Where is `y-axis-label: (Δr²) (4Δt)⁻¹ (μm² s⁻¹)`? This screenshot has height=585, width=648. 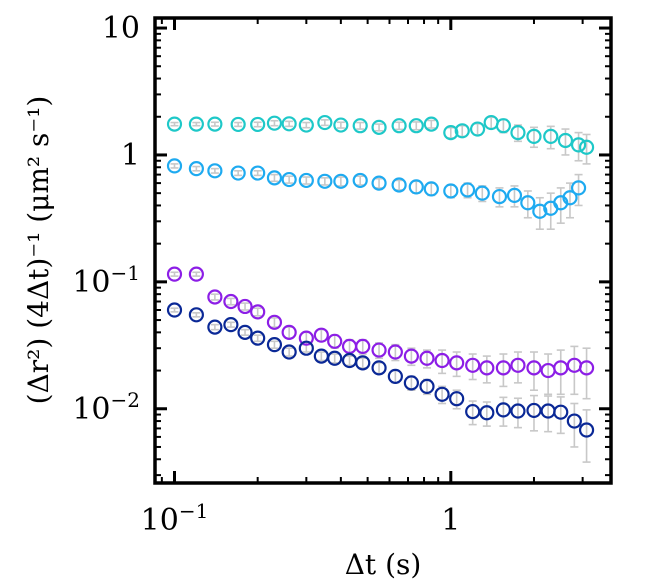 y-axis-label: (Δr²) (4Δt)⁻¹ (μm² s⁻¹) is located at coordinates (38, 250).